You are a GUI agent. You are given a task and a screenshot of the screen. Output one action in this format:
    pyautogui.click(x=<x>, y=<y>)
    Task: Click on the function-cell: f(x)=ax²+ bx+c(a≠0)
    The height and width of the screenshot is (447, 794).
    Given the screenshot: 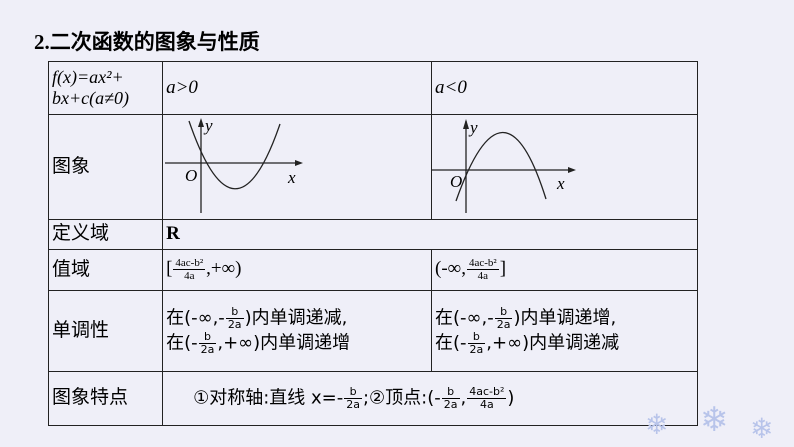 What is the action you would take?
    pyautogui.click(x=105, y=88)
    